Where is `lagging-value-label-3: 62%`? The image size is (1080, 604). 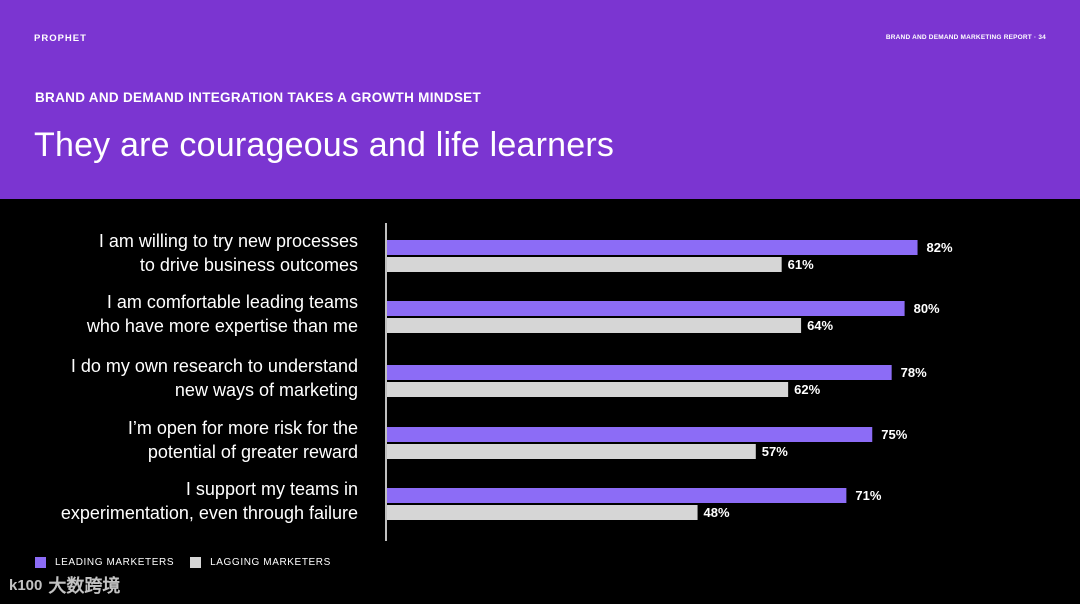
lagging-value-label-3: 62% is located at coordinates (807, 389).